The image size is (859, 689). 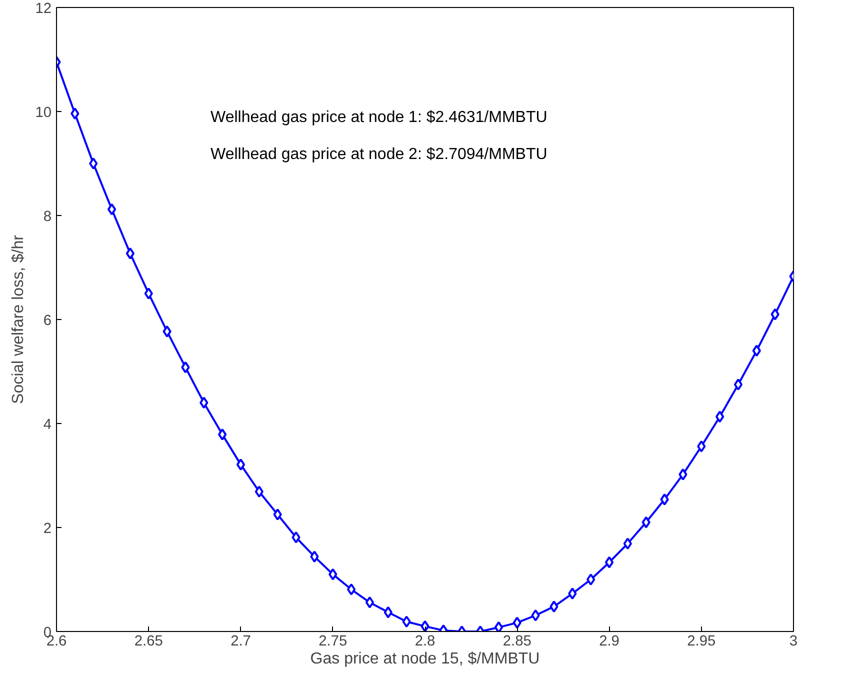 What do you see at coordinates (47, 425) in the screenshot?
I see `y-tick-label: 4` at bounding box center [47, 425].